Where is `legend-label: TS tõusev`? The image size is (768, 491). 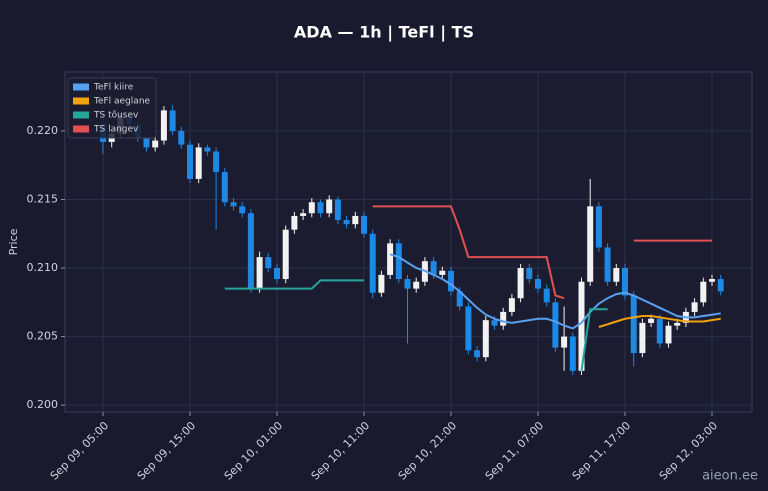 legend-label: TS tõusev is located at coordinates (116, 116).